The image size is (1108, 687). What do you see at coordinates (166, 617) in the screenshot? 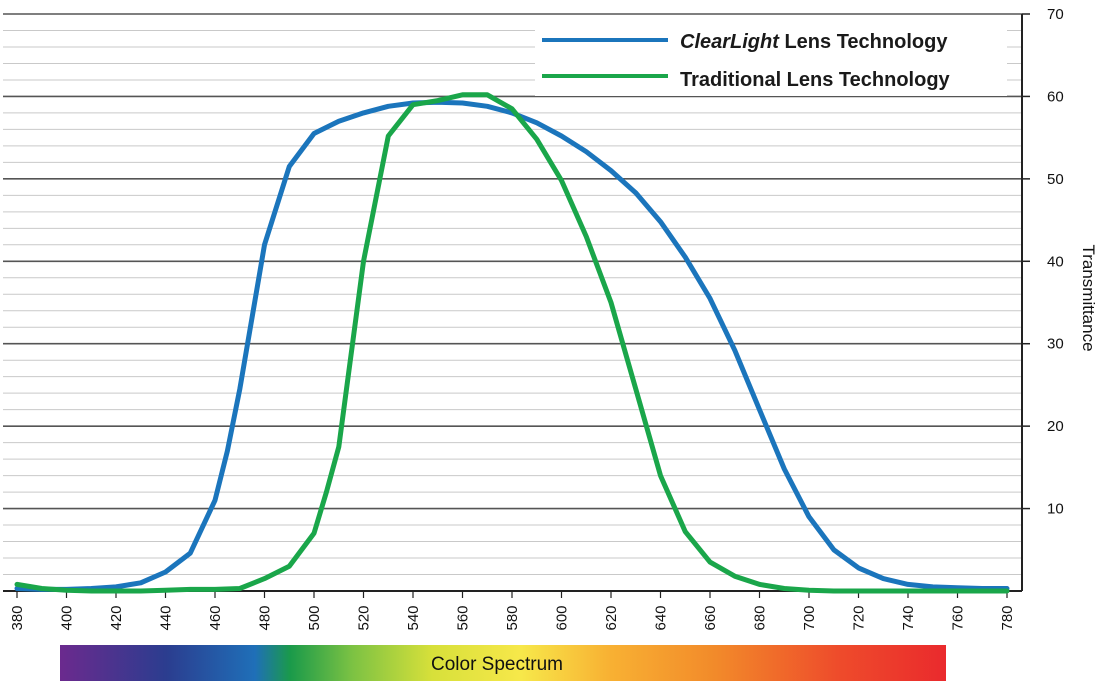
I see `x-tick-label: 440` at bounding box center [166, 617].